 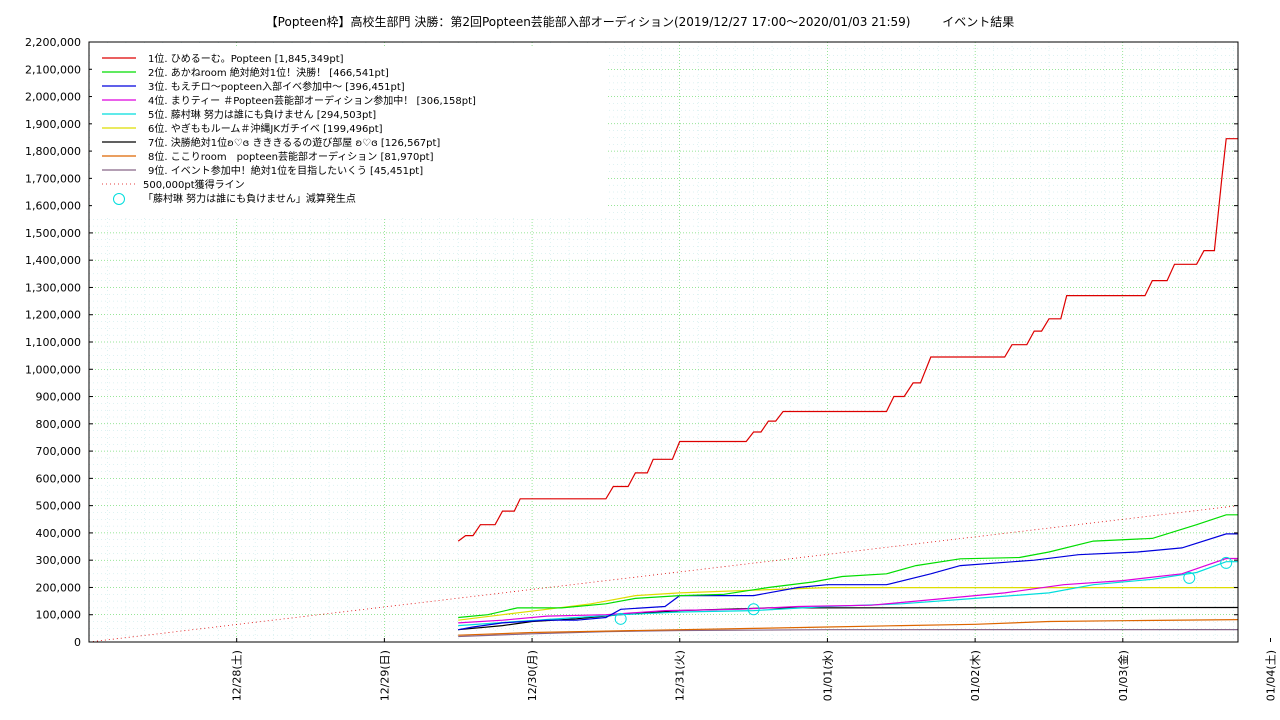 I want to click on y-tick-label: 500,000, so click(x=59, y=506).